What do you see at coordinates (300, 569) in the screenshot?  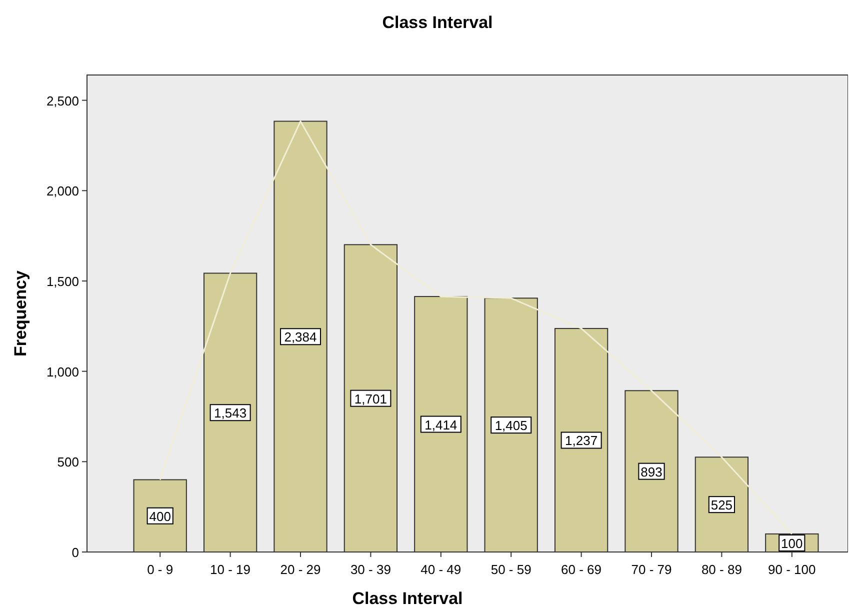 I see `x-tick-label: 20 - 29` at bounding box center [300, 569].